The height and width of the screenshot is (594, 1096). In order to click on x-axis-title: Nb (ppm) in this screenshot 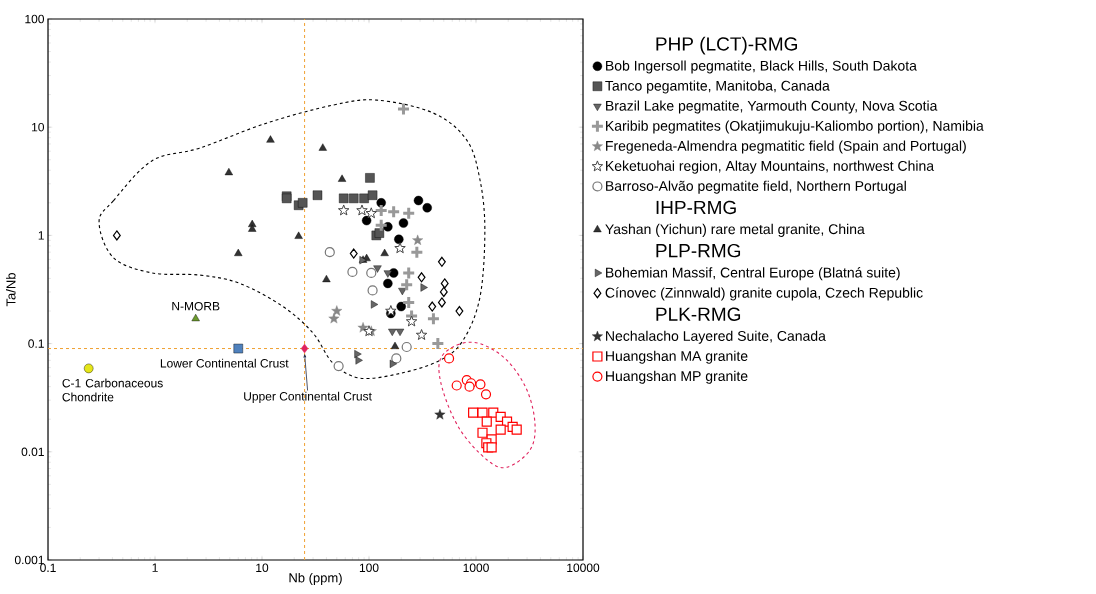, I will do `click(315, 578)`.